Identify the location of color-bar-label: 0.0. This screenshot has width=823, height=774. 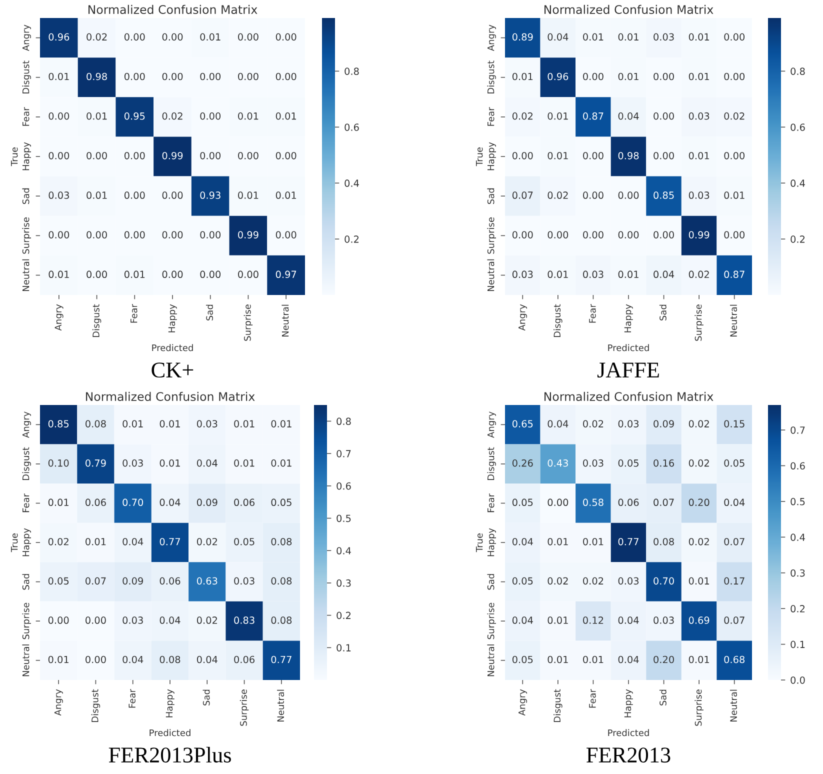
(797, 680).